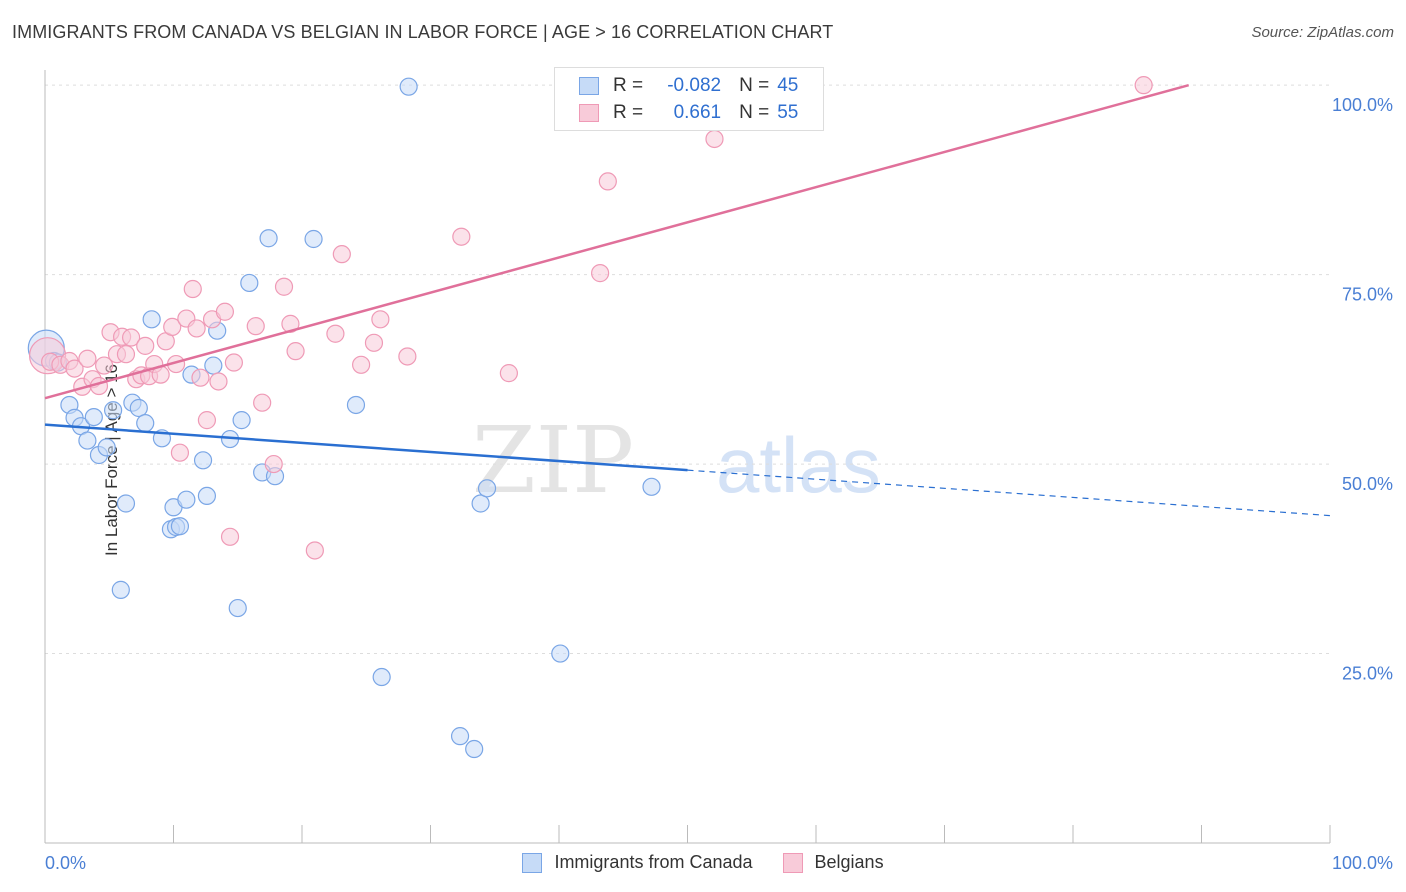 The height and width of the screenshot is (892, 1406). What do you see at coordinates (366, 447) in the screenshot?
I see `canada-trend-line` at bounding box center [366, 447].